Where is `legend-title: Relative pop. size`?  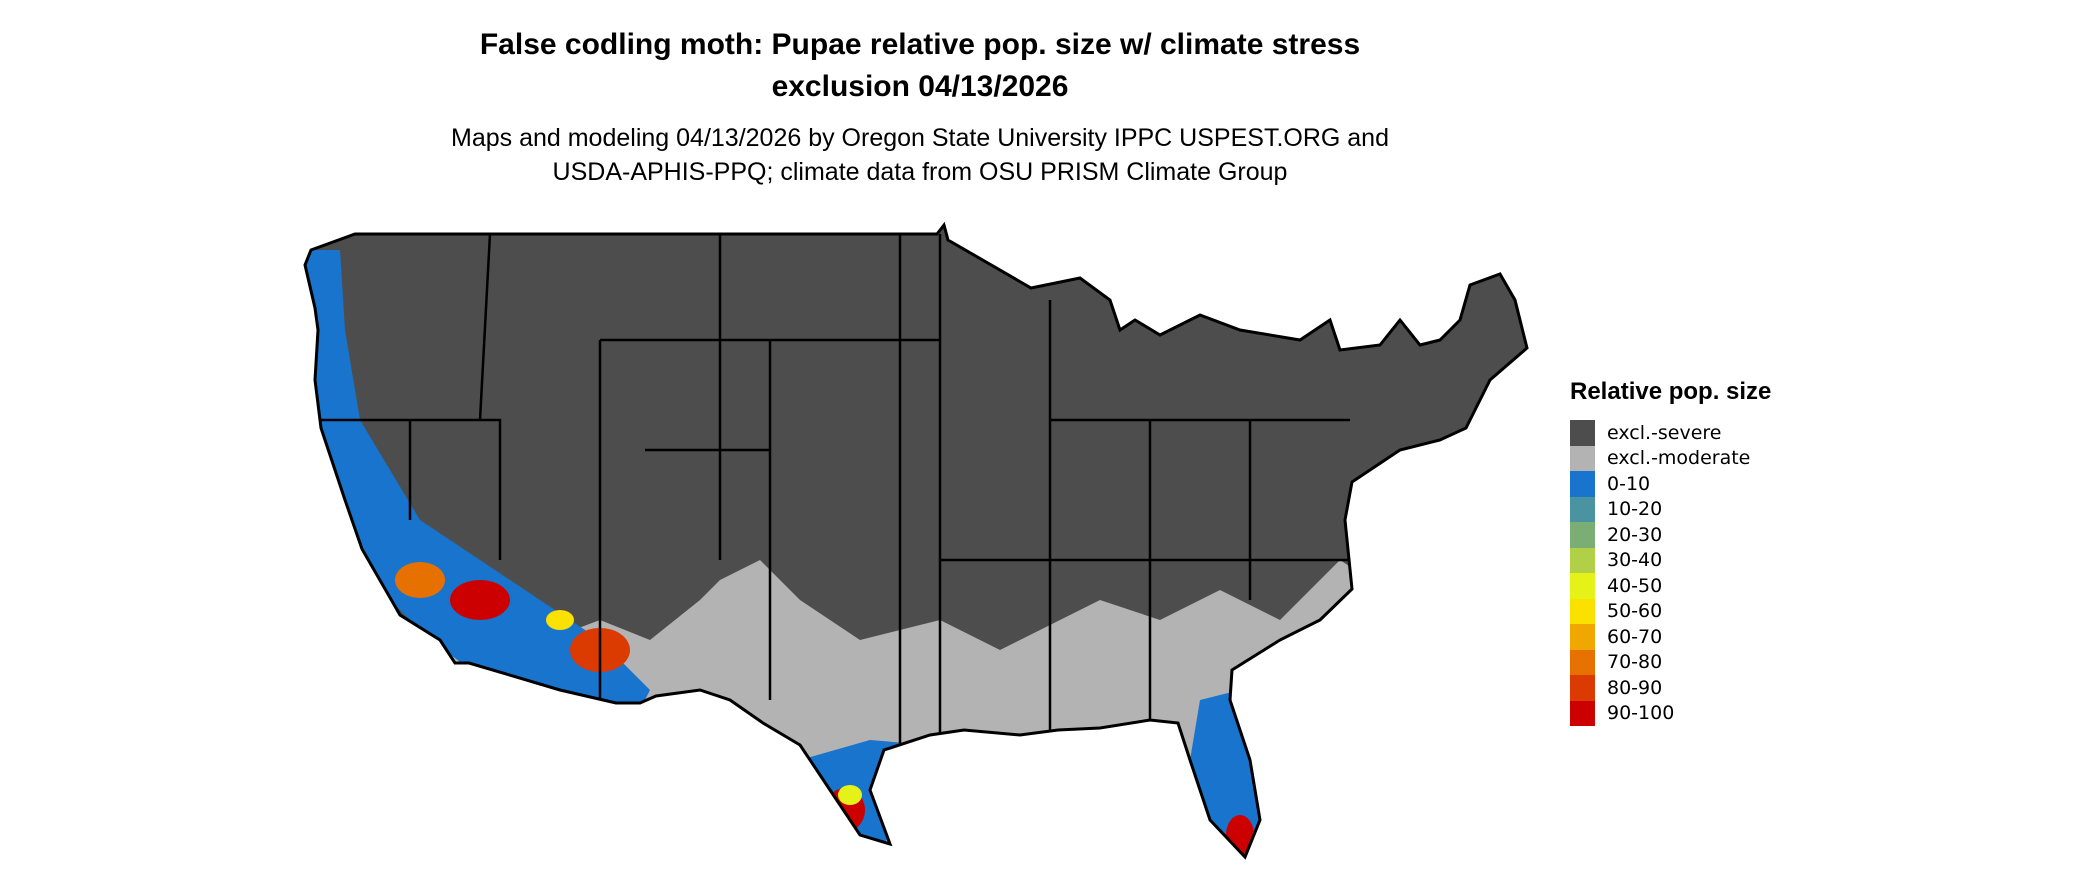 legend-title: Relative pop. size is located at coordinates (1671, 391).